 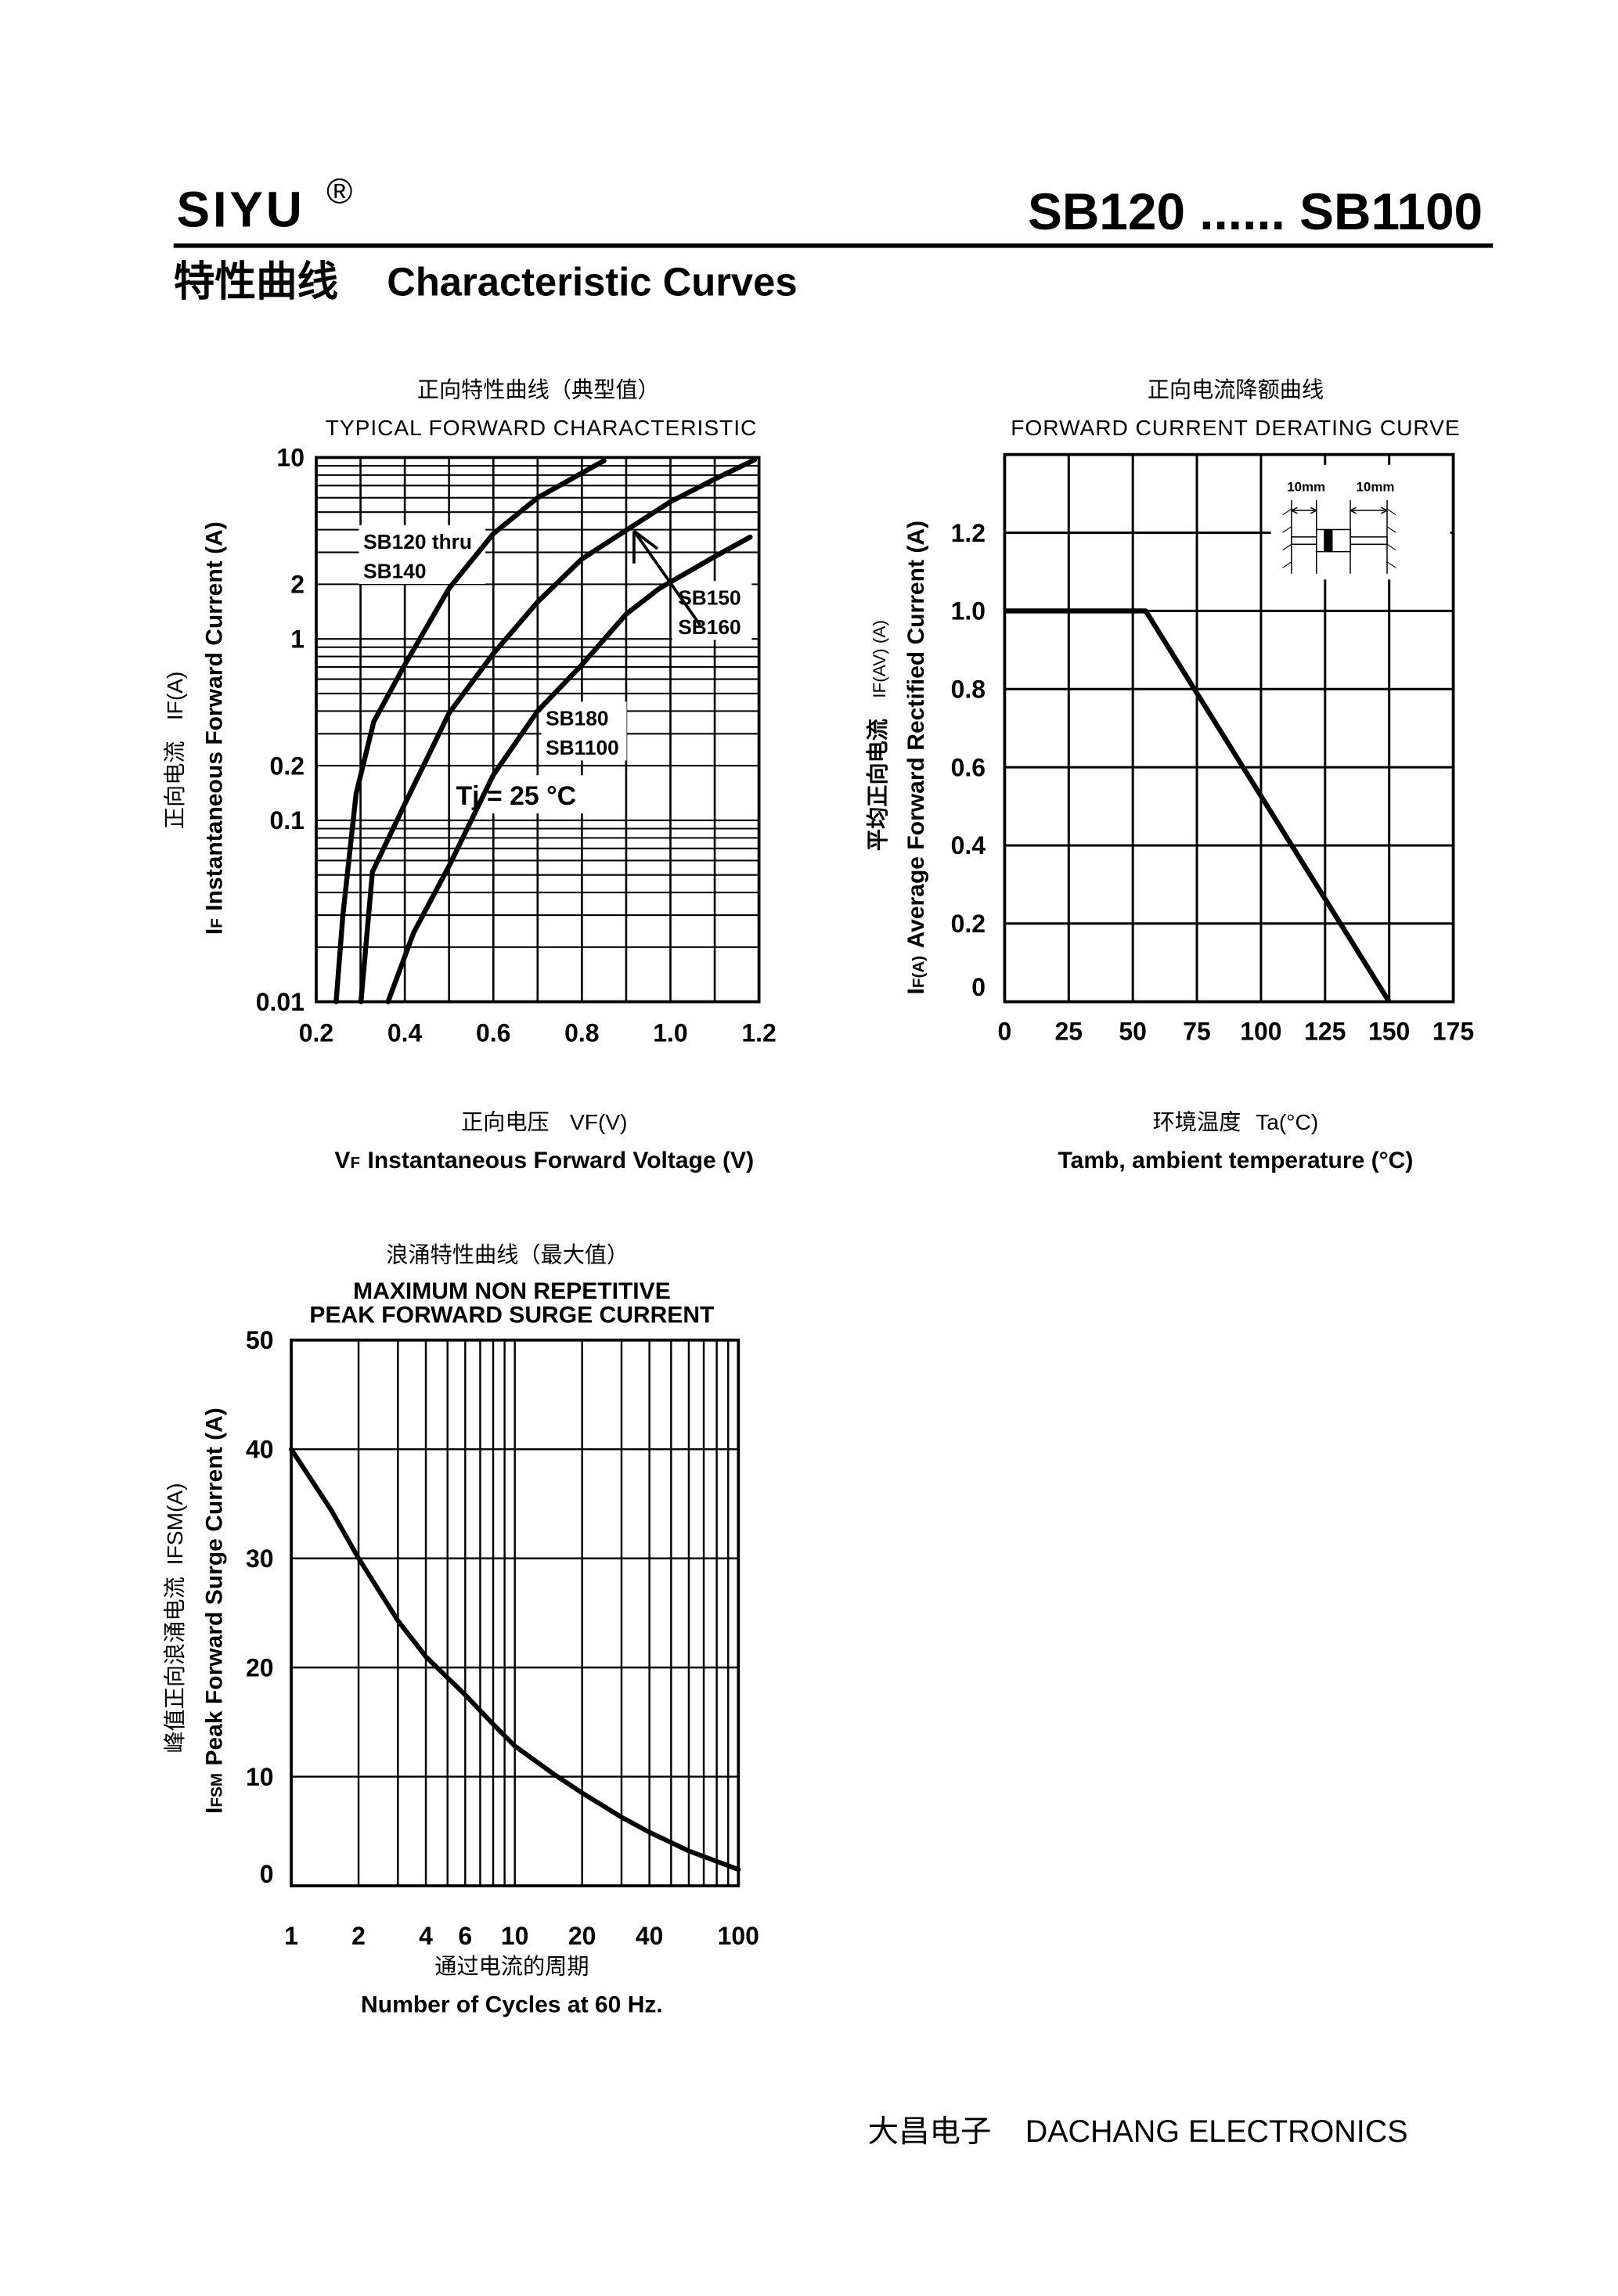 I want to click on x-tick-label: 1, so click(x=291, y=1936).